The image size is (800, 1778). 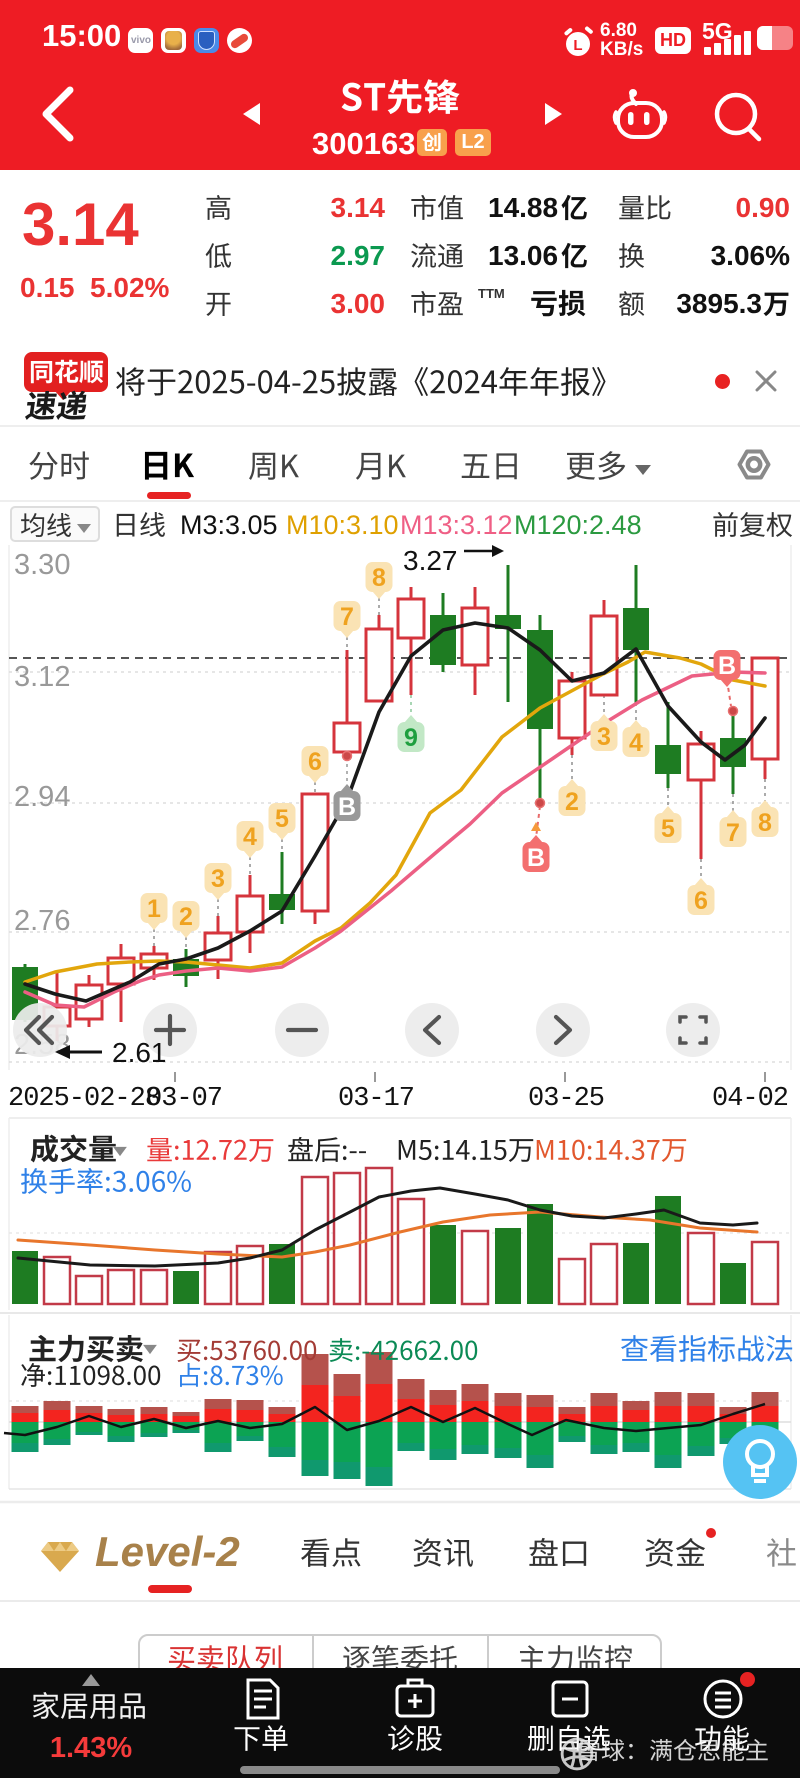 What do you see at coordinates (84, 1099) in the screenshot?
I see `svg-text: 2025-02-28` at bounding box center [84, 1099].